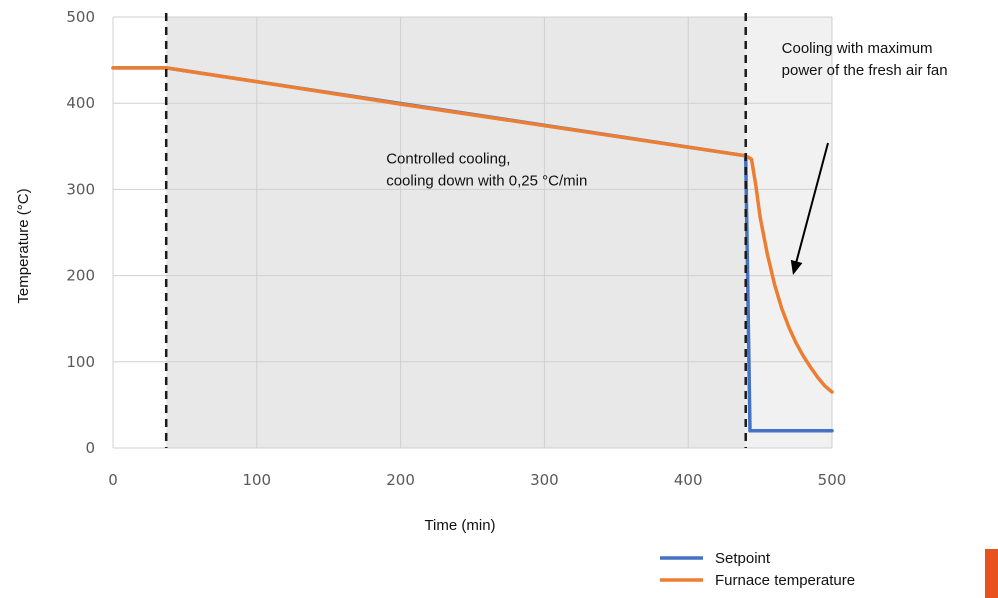  Describe the element at coordinates (757, 569) in the screenshot. I see `legend: Setpoint Furnace temperature` at that location.